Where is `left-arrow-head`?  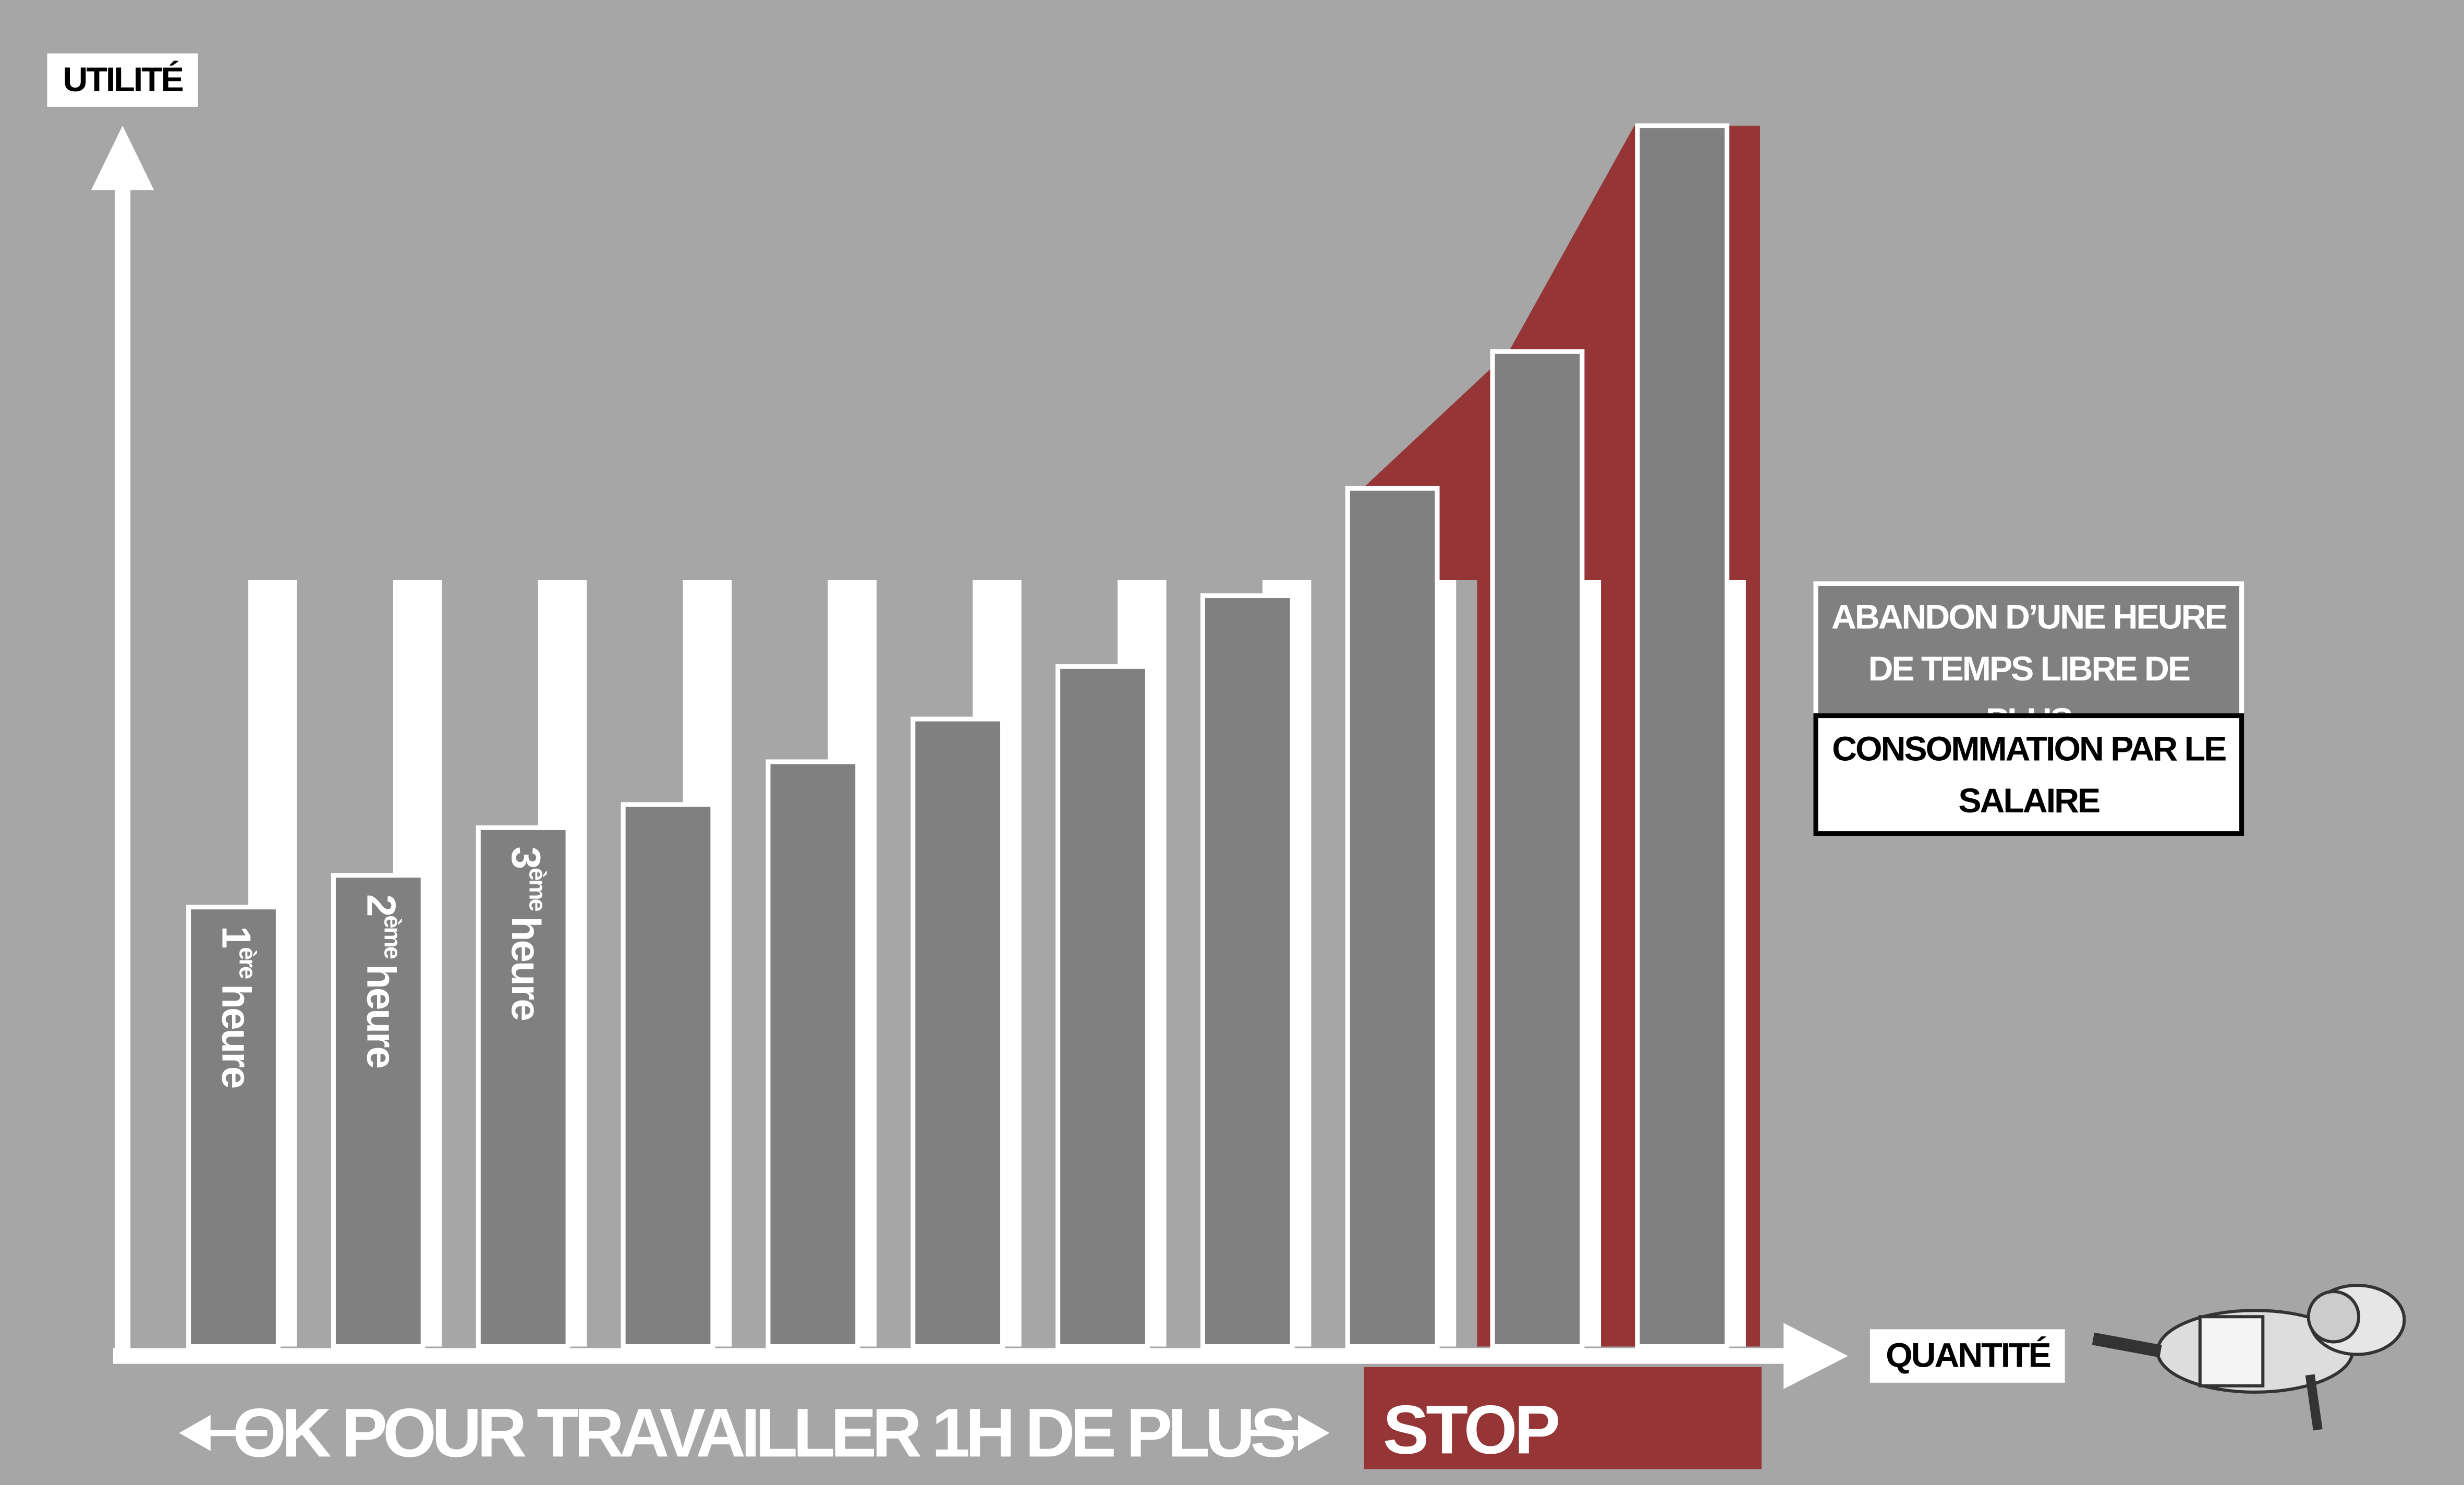 left-arrow-head is located at coordinates (195, 1433).